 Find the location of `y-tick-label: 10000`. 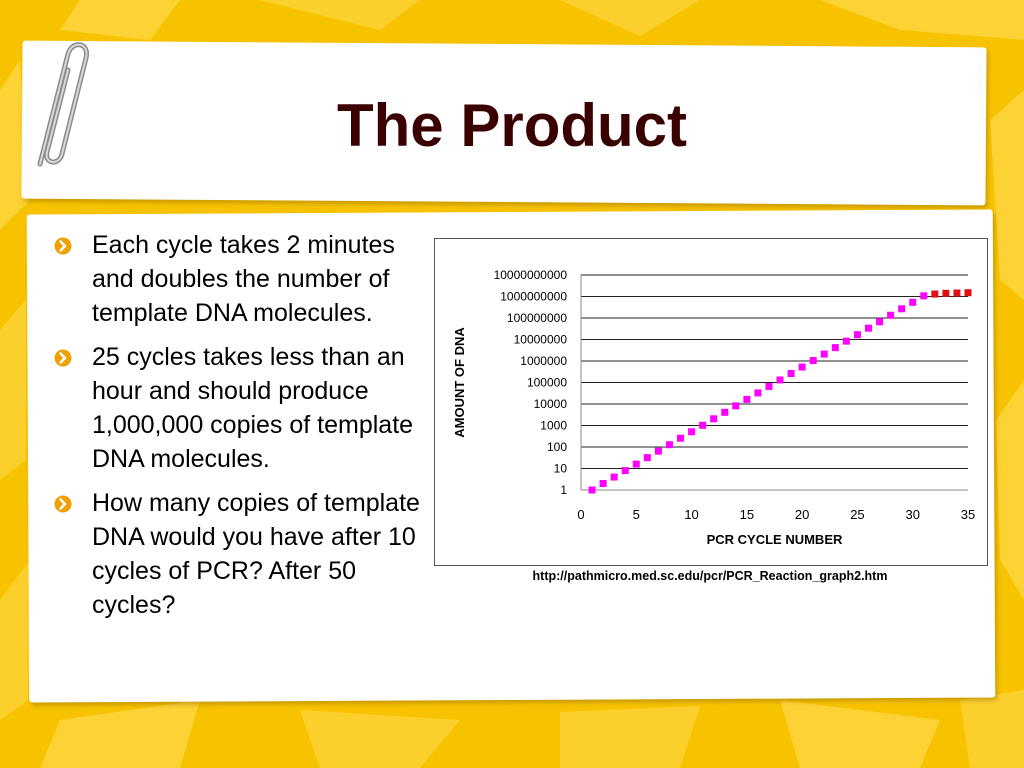

y-tick-label: 10000 is located at coordinates (551, 404).